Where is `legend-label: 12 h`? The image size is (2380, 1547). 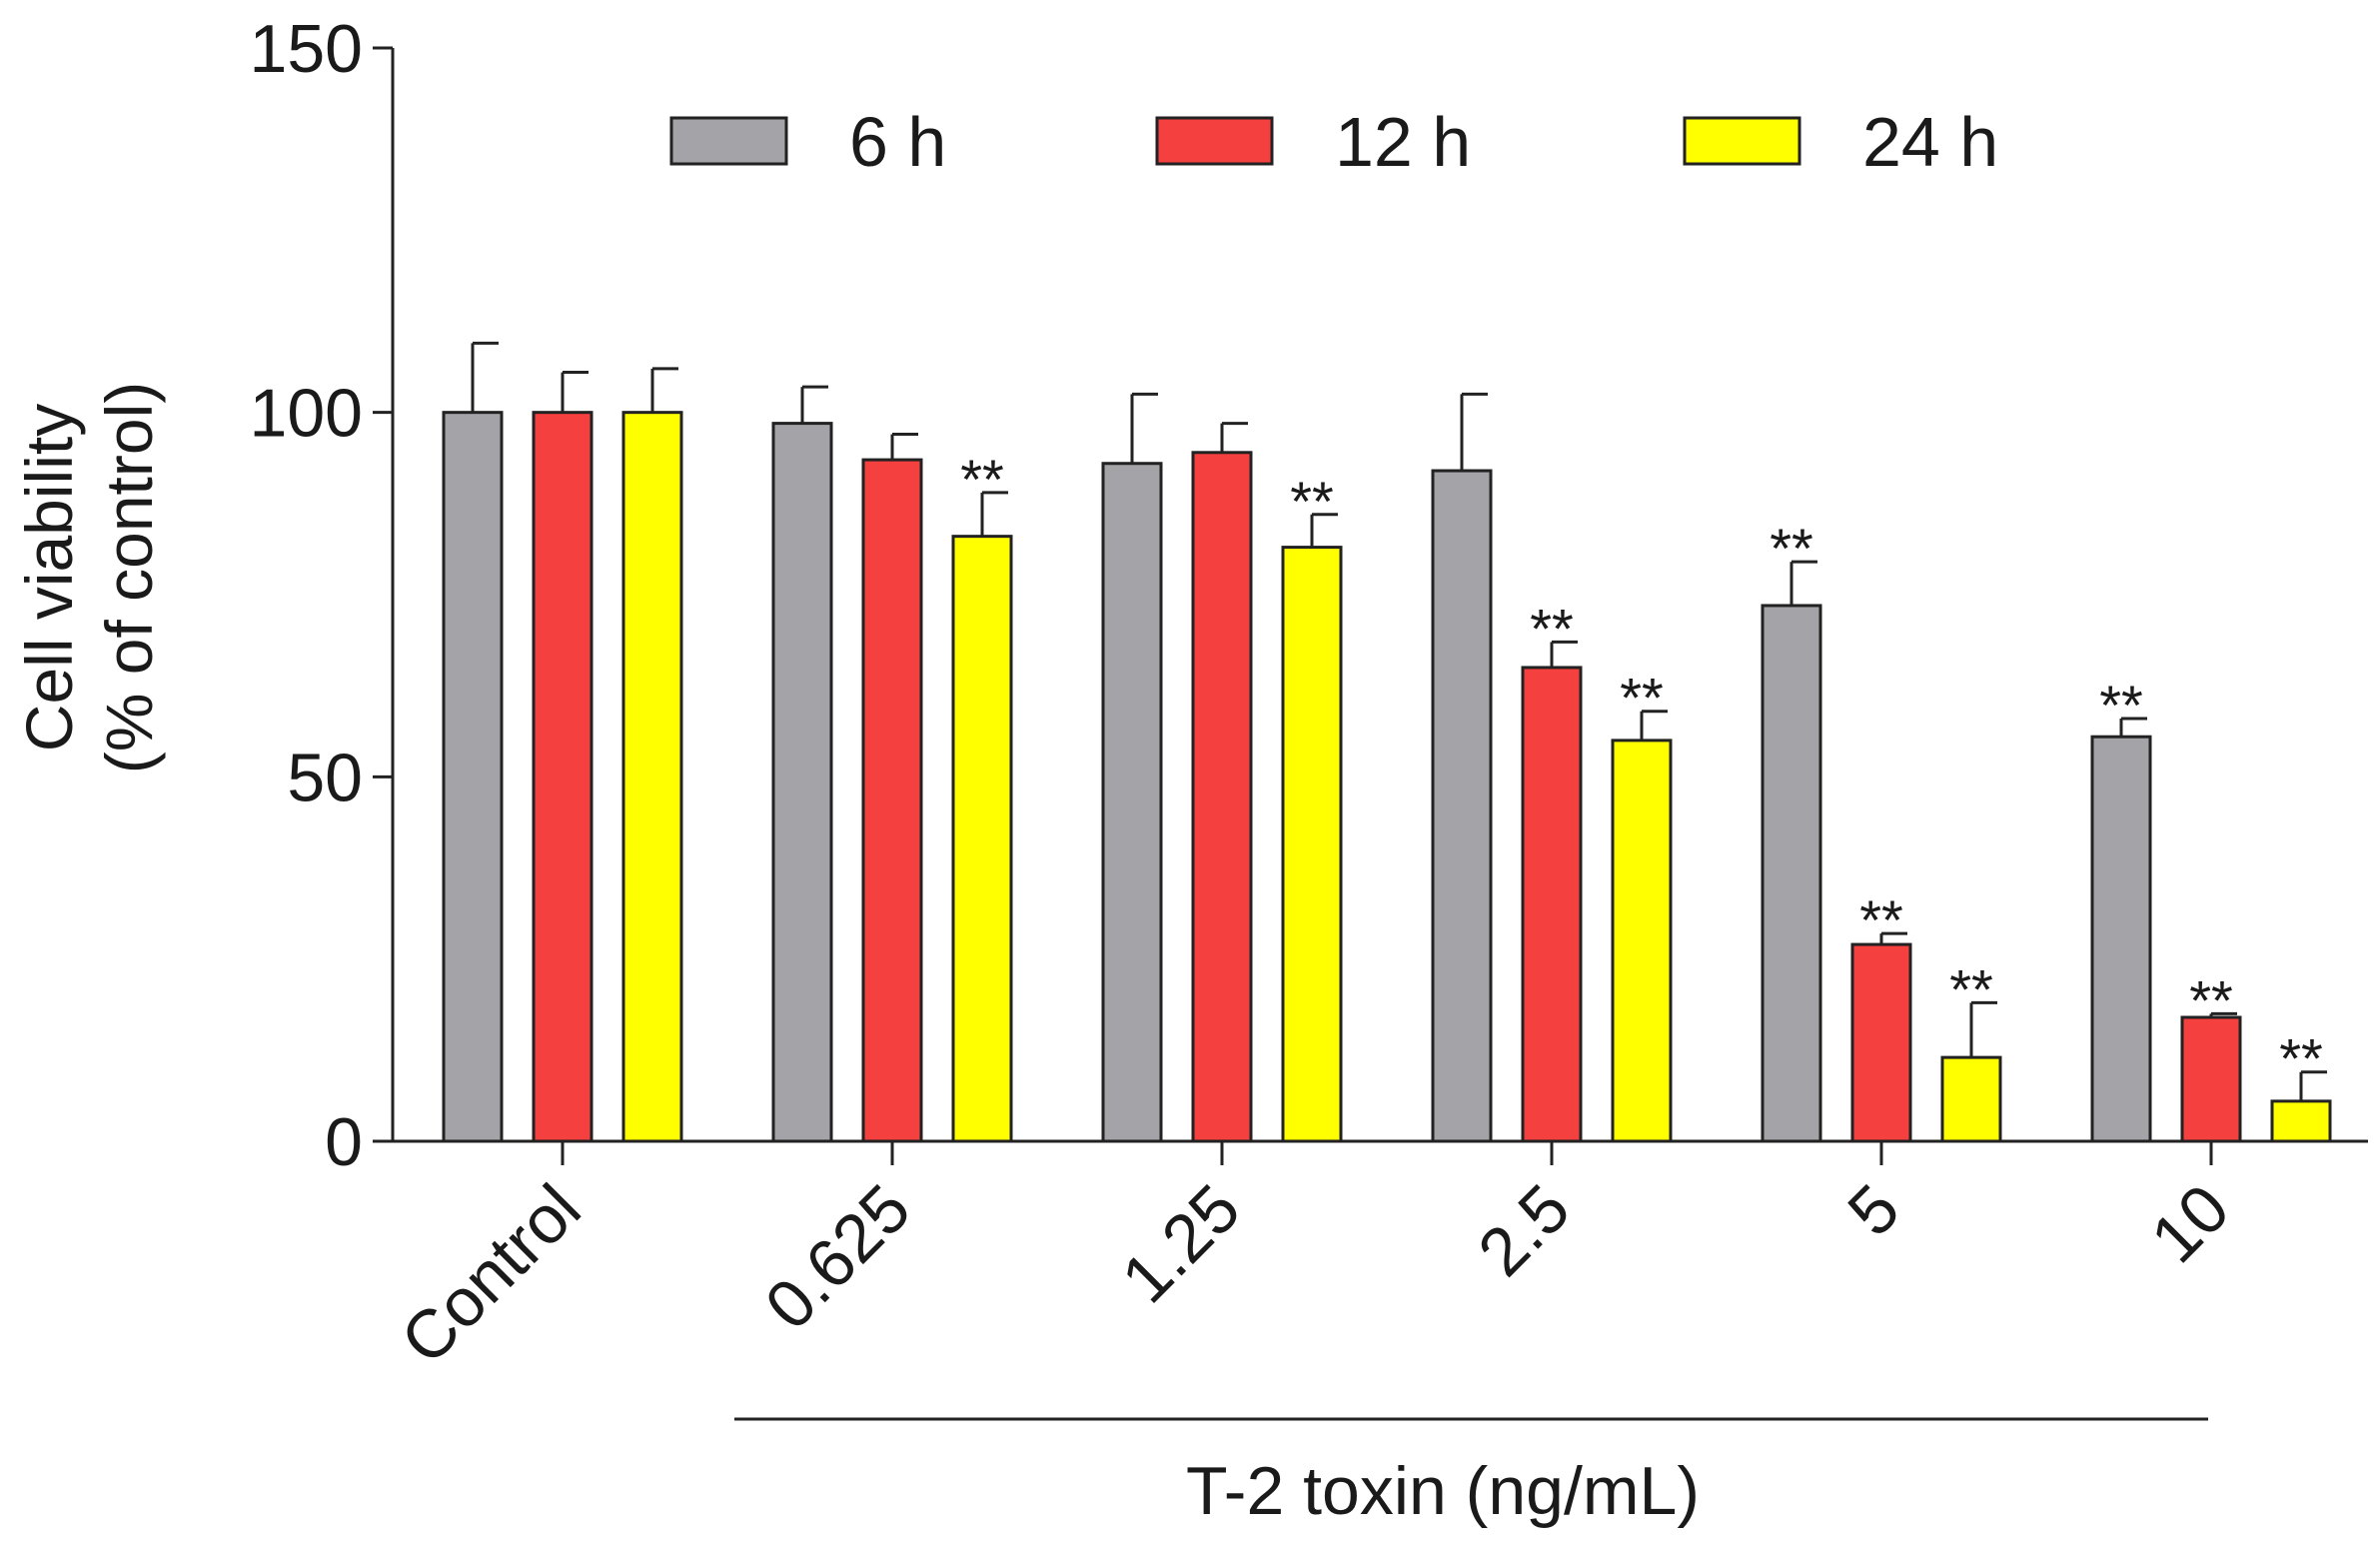
legend-label: 12 h is located at coordinates (1403, 142).